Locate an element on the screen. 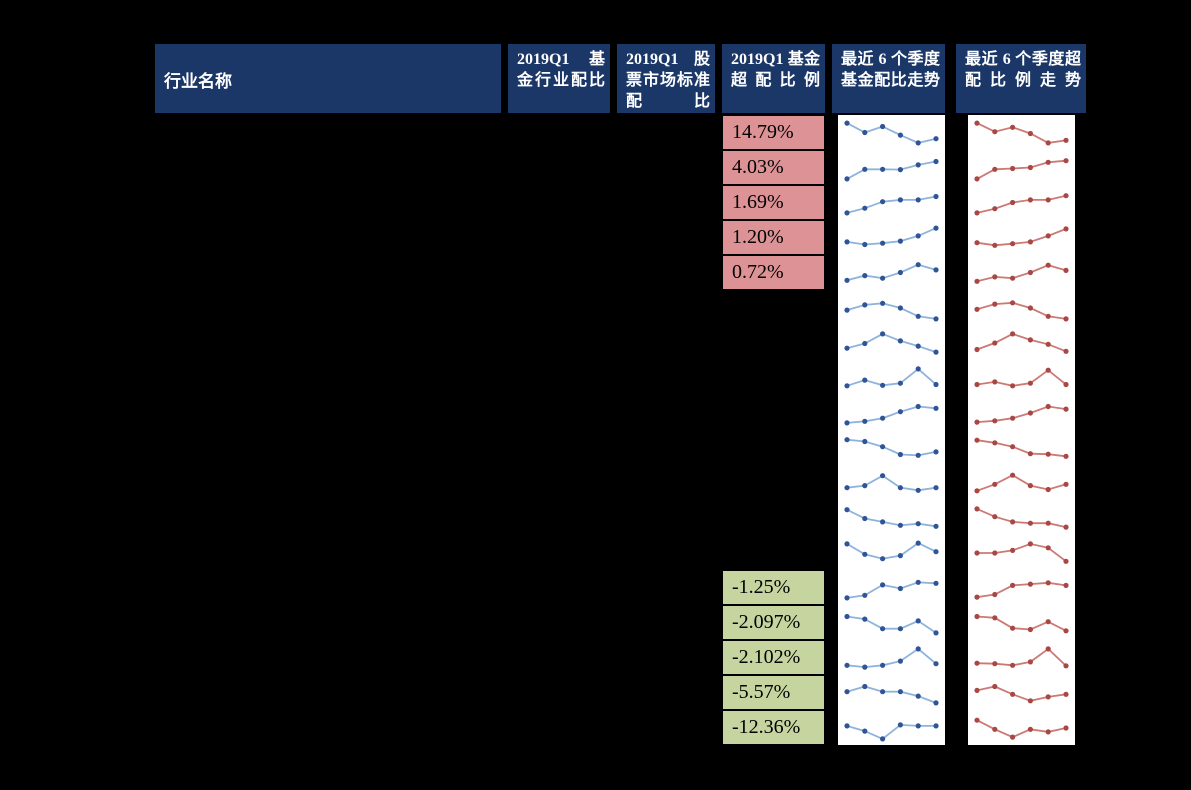 The image size is (1191, 790). table-row: 1.20% is located at coordinates (620, 237).